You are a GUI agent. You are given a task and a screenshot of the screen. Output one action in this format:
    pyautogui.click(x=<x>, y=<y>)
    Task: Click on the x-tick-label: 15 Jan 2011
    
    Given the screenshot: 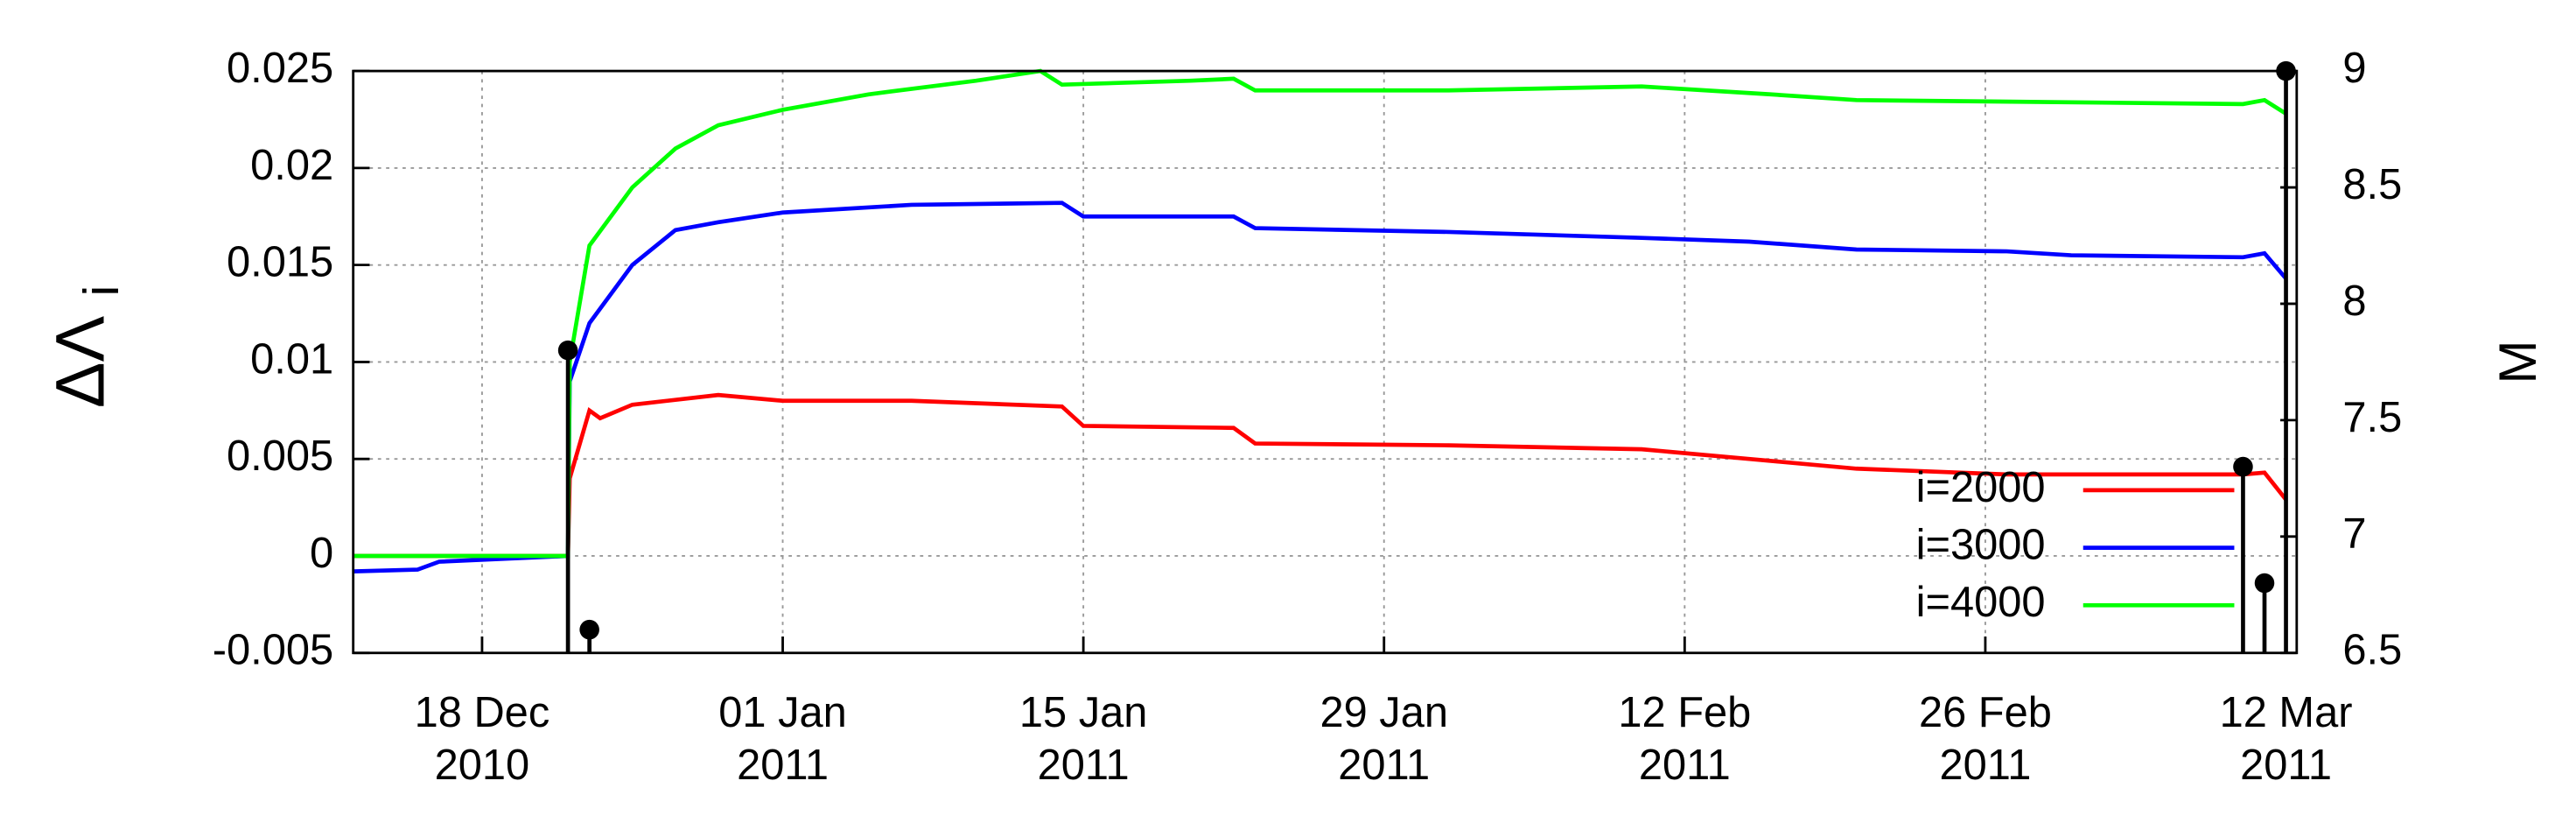 What is the action you would take?
    pyautogui.click(x=1083, y=739)
    